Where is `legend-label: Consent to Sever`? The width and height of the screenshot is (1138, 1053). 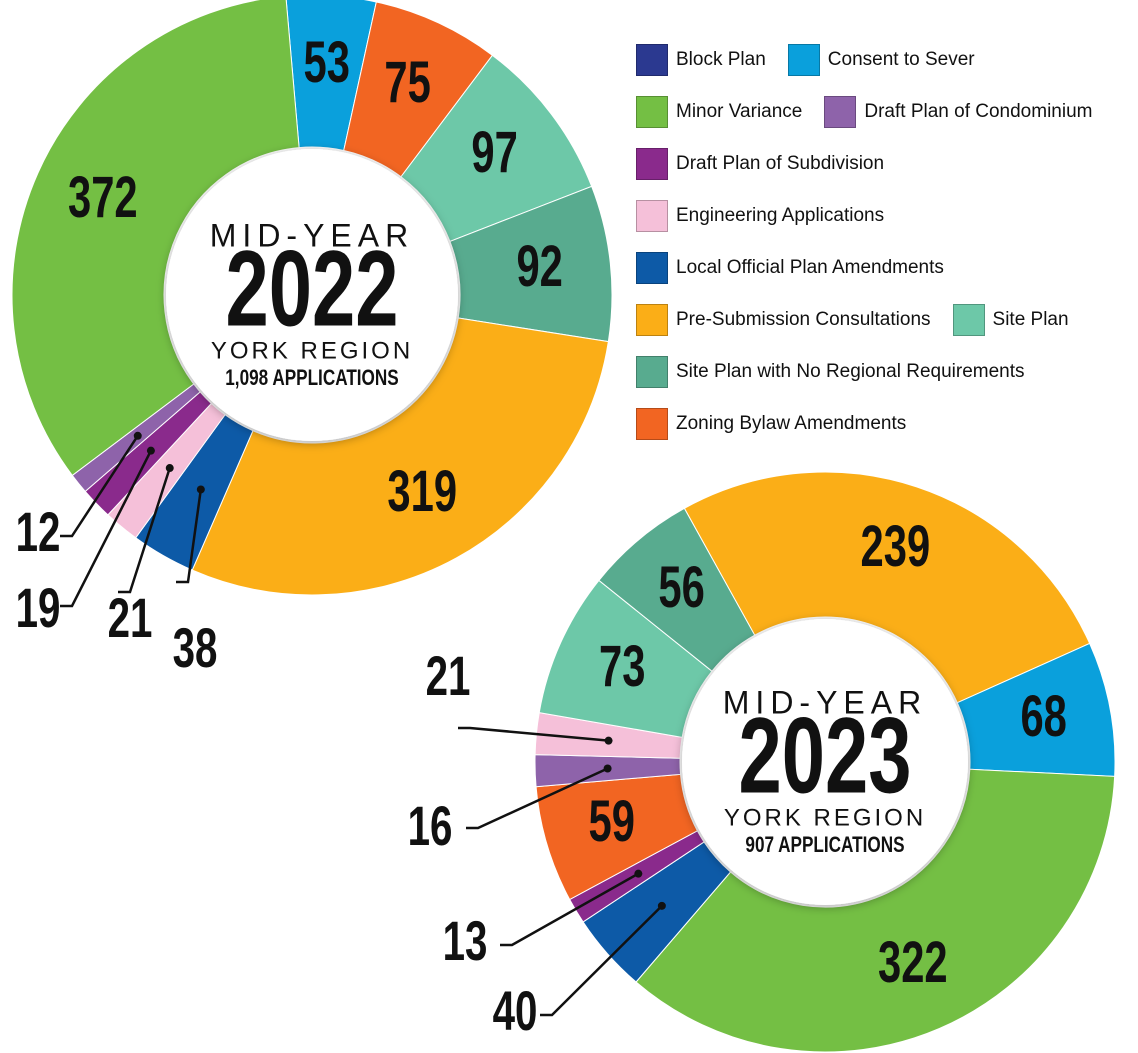
legend-label: Consent to Sever is located at coordinates (901, 59).